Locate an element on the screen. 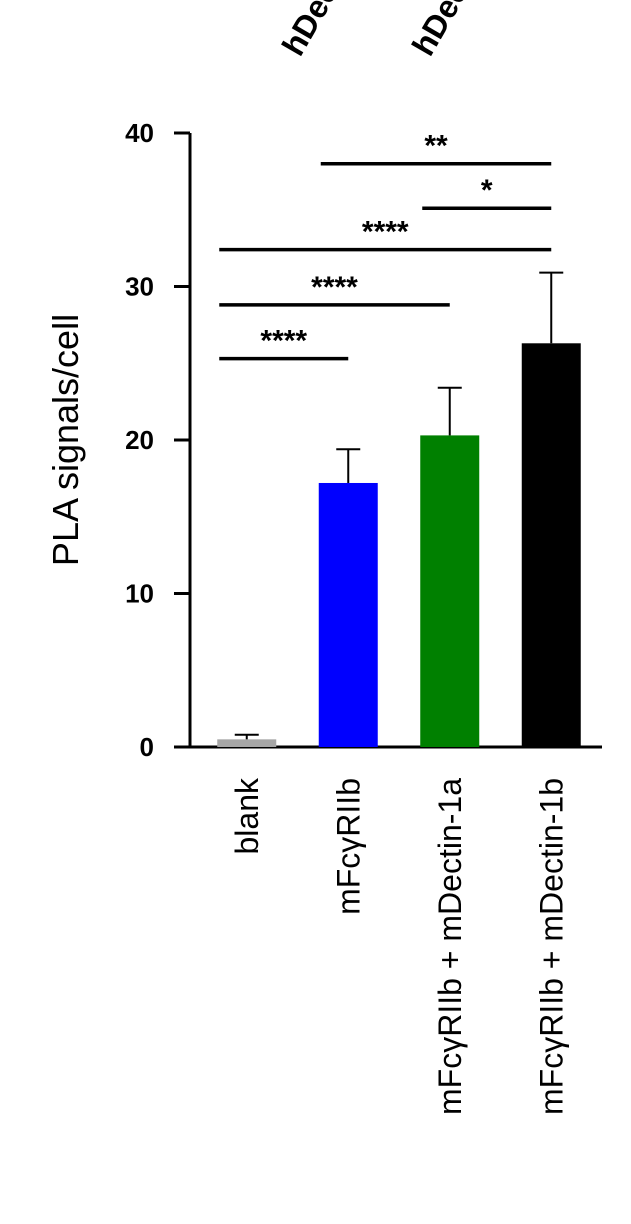  significance-label-4: ** is located at coordinates (436, 146).